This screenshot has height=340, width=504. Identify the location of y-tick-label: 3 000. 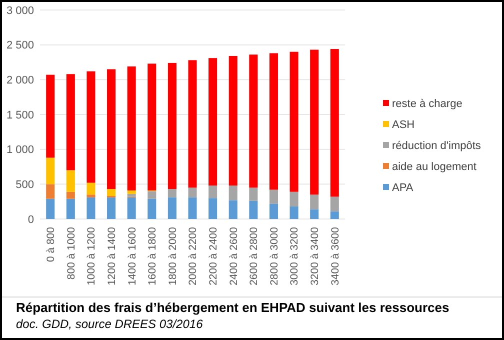
(20, 10).